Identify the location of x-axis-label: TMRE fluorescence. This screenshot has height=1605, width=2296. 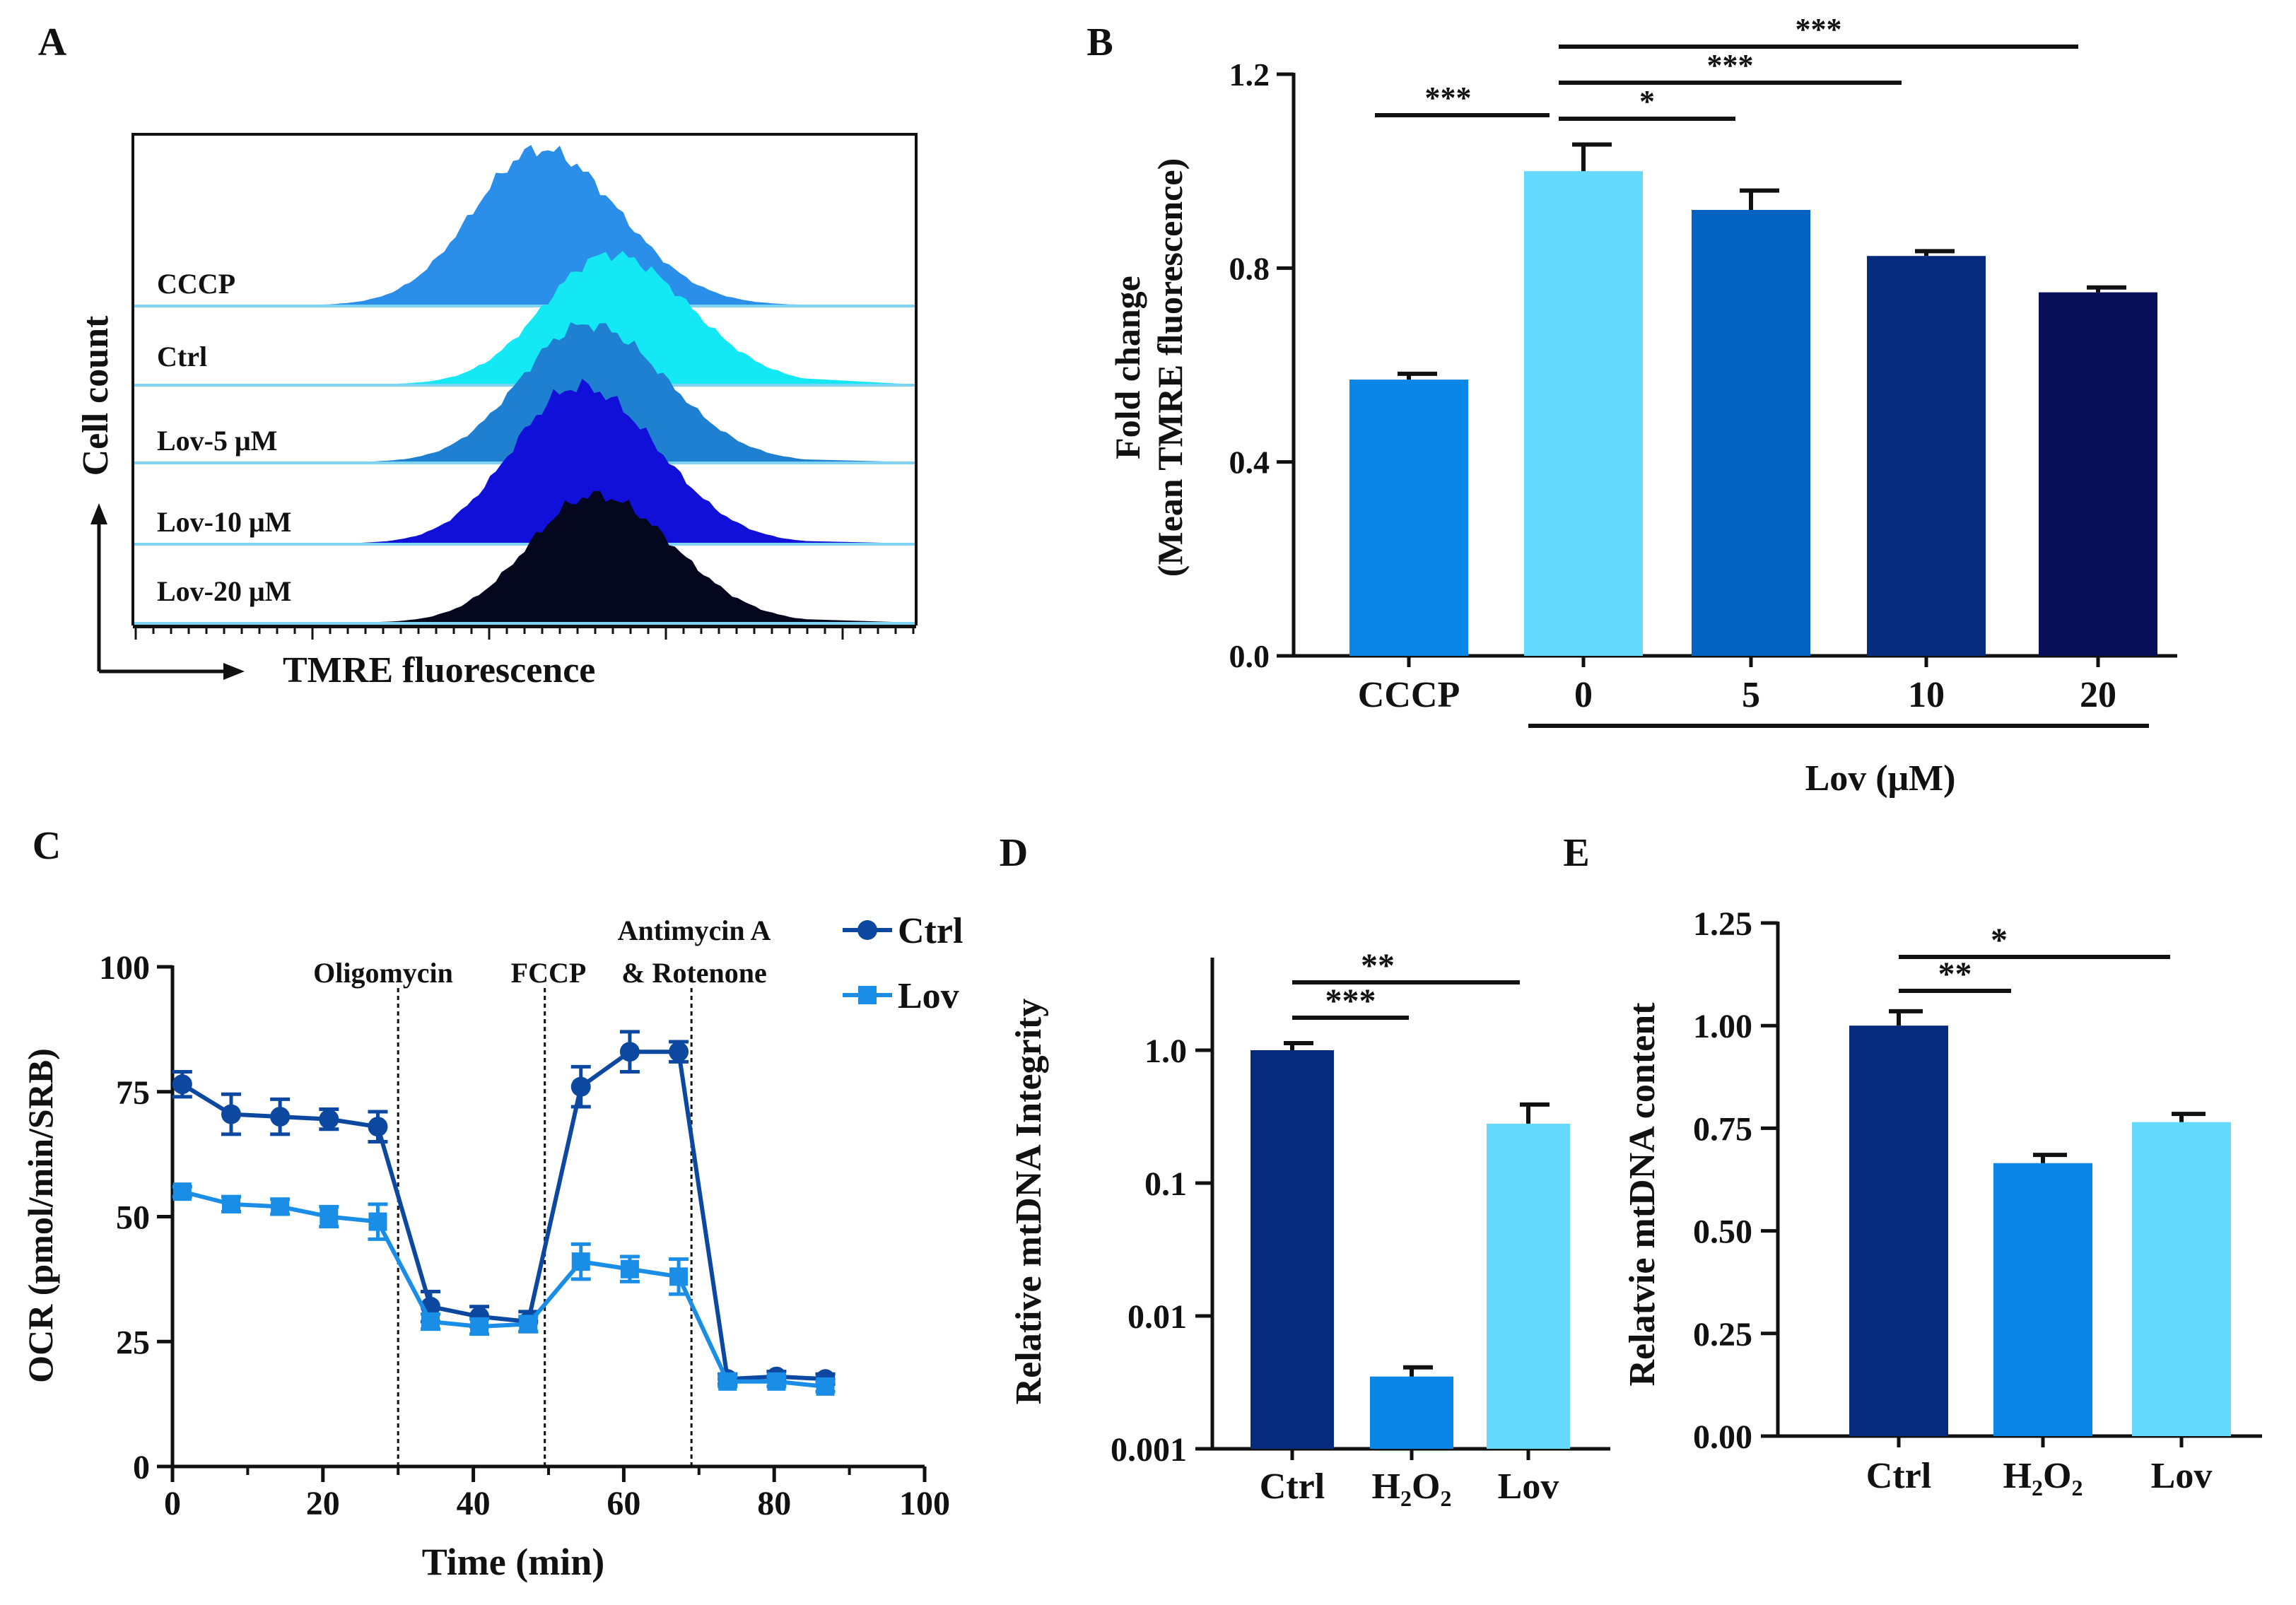
(439, 670).